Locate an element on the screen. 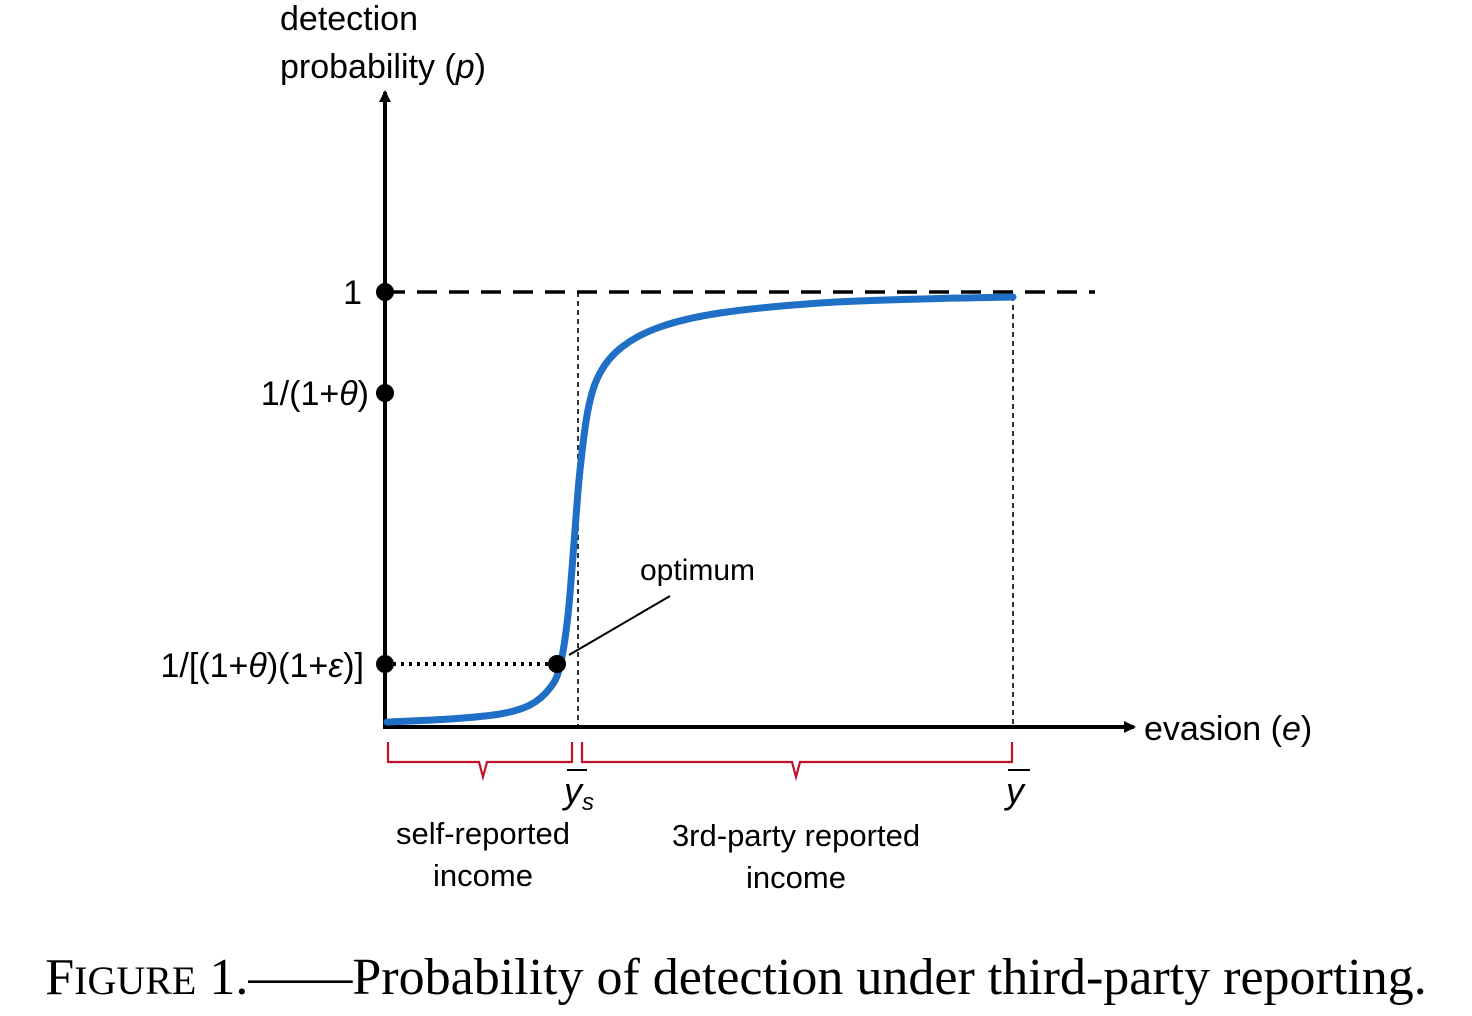  point-p-theta-eps is located at coordinates (385, 664).